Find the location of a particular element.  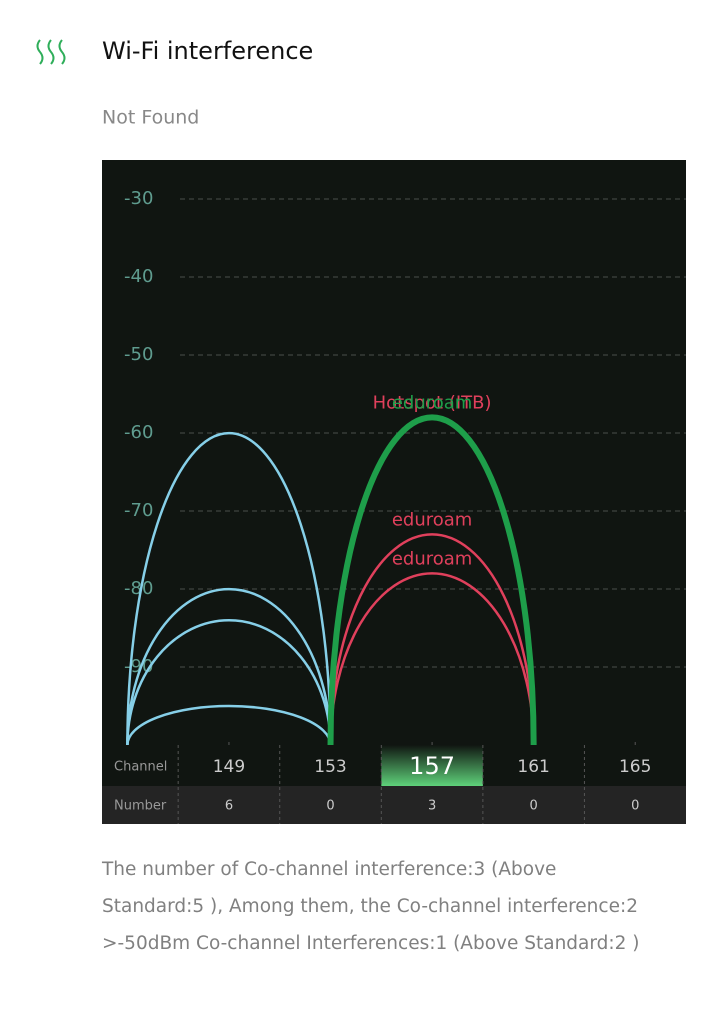

channel-count: 3 is located at coordinates (432, 806).